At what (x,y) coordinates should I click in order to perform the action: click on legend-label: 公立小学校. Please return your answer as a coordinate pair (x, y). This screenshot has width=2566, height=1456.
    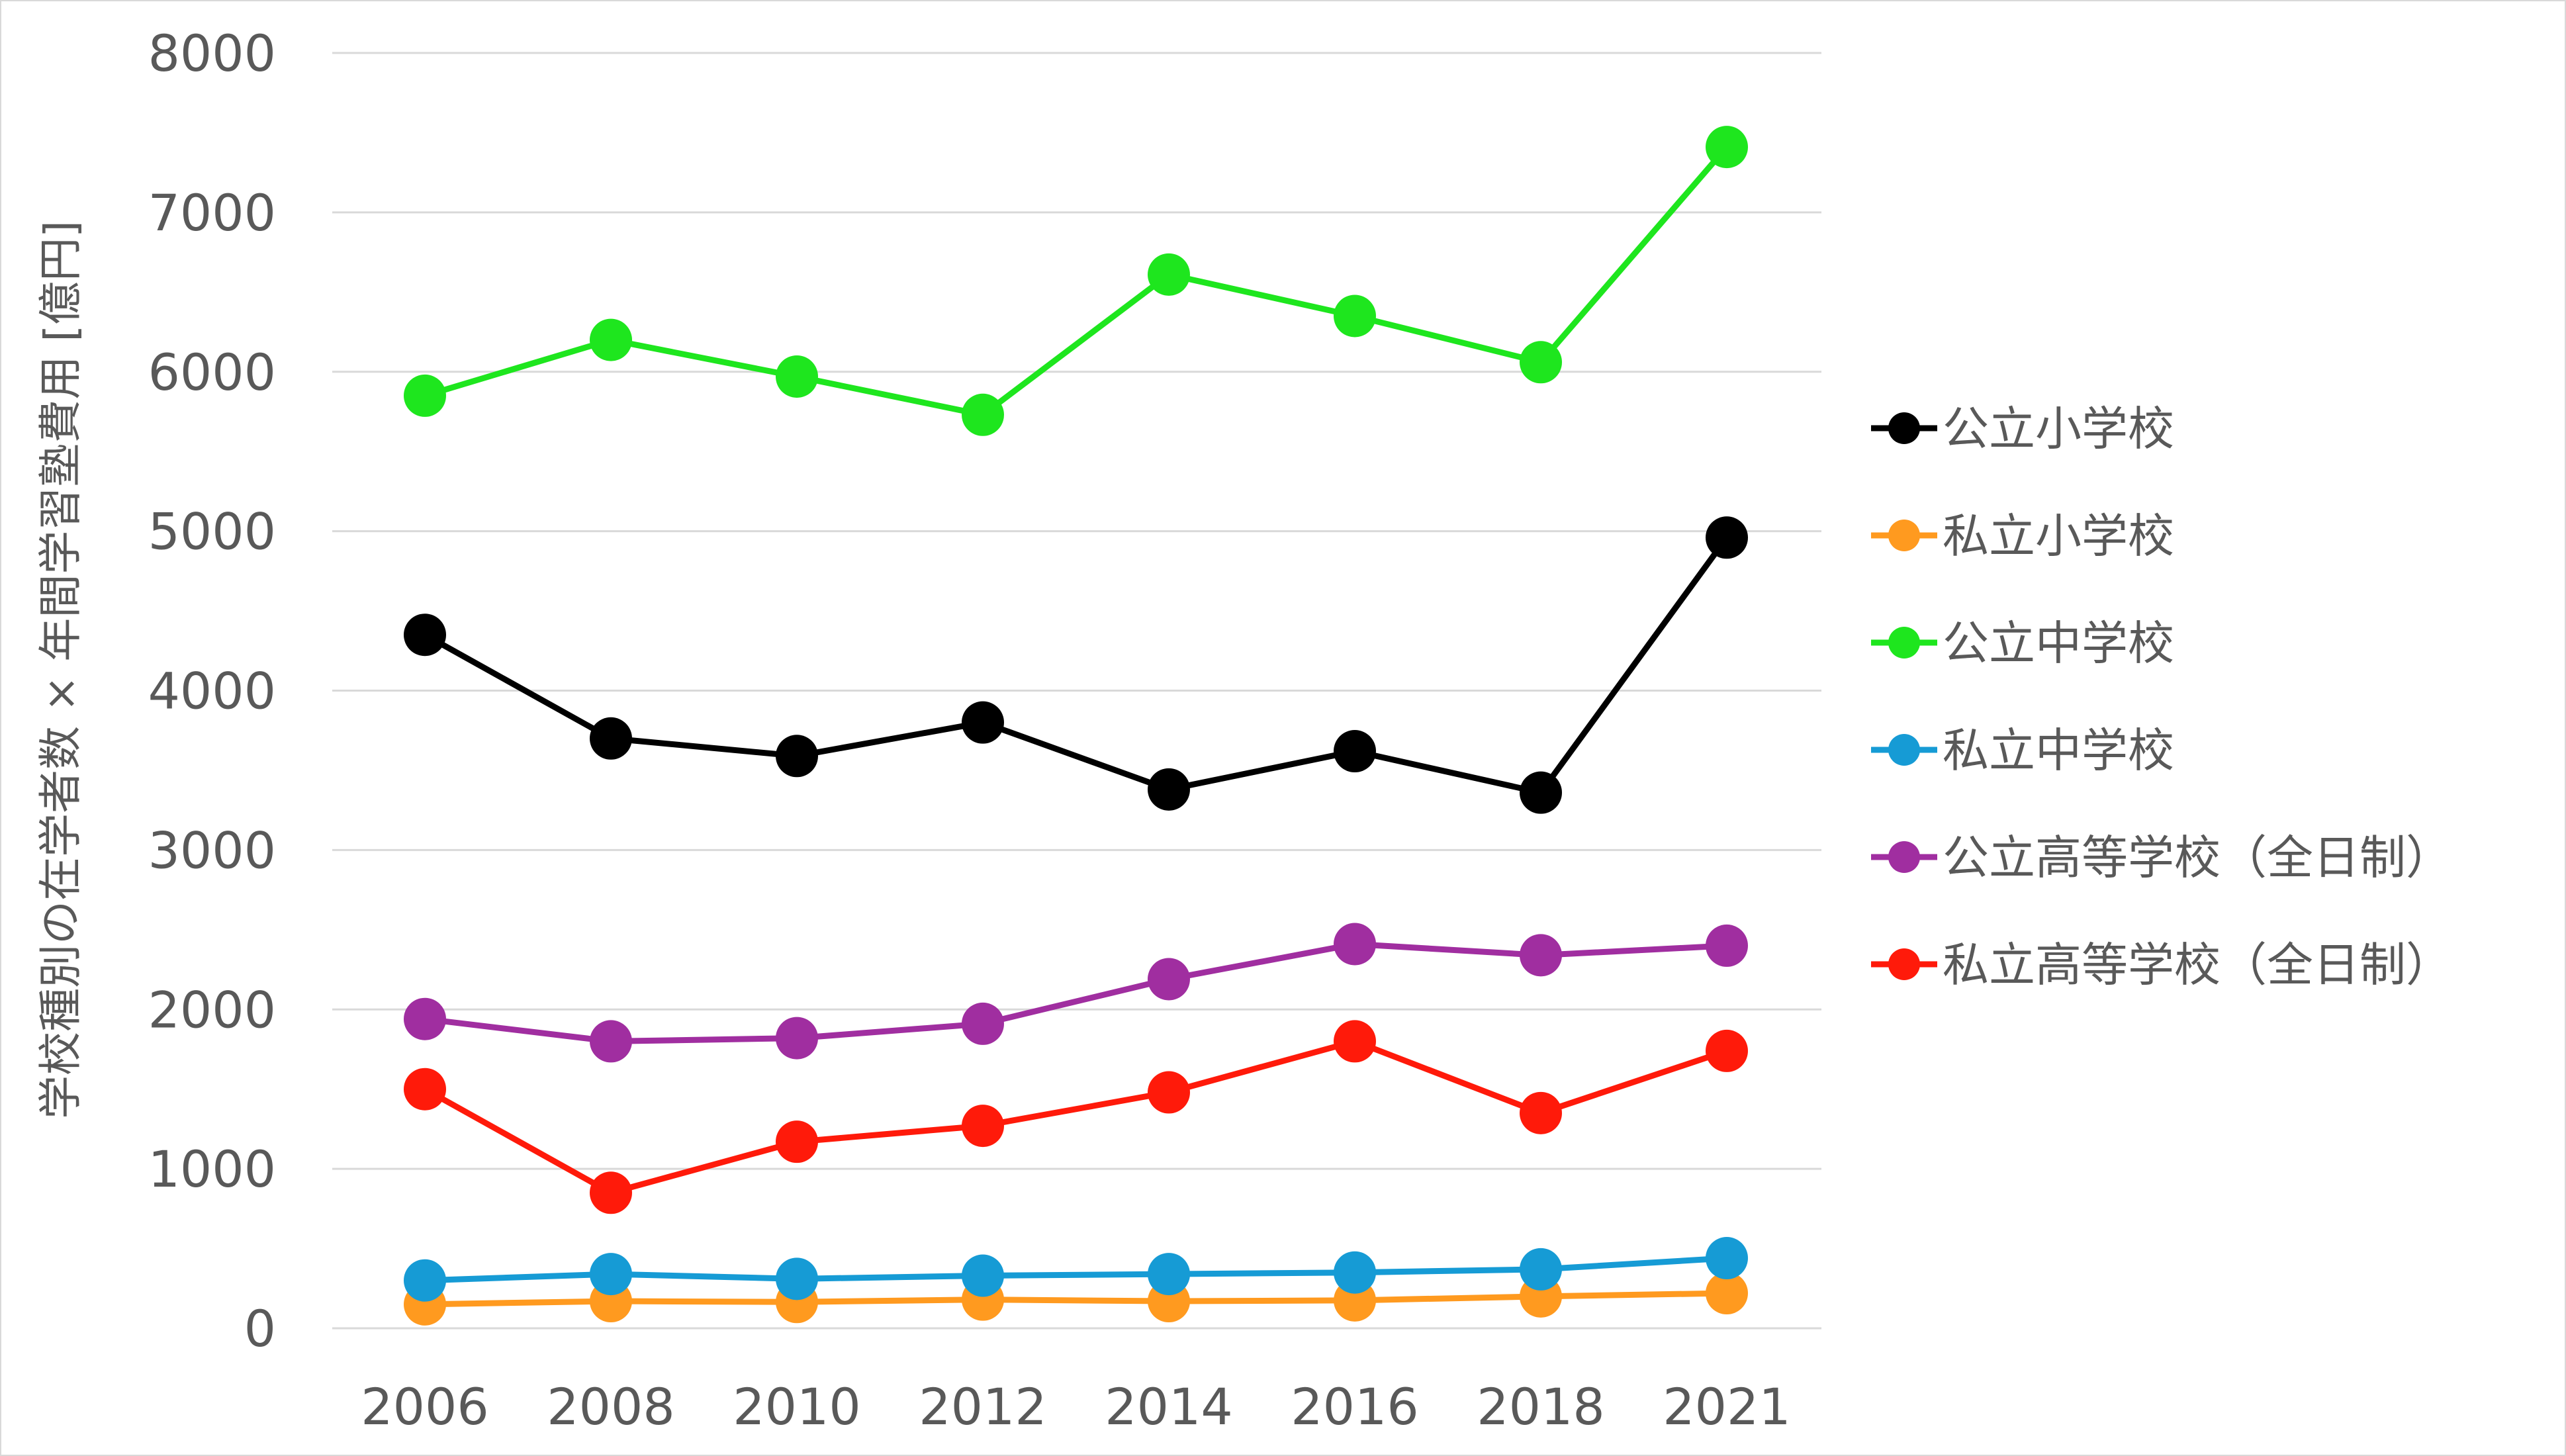
    Looking at the image, I should click on (2058, 429).